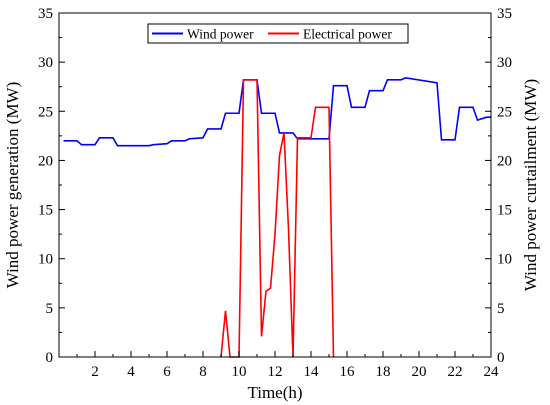 This screenshot has width=550, height=405. What do you see at coordinates (239, 372) in the screenshot?
I see `x-tick-label: 10` at bounding box center [239, 372].